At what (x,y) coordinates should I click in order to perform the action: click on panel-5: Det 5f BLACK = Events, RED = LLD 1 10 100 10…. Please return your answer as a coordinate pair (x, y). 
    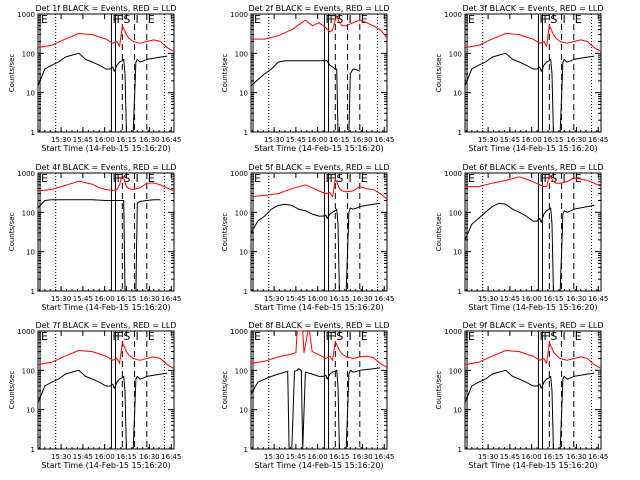
    Looking at the image, I should click on (307, 237).